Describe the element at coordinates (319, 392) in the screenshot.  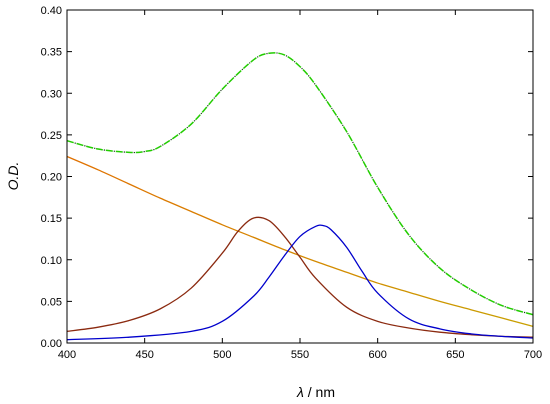
I see `x-axis-unit: / nm` at that location.